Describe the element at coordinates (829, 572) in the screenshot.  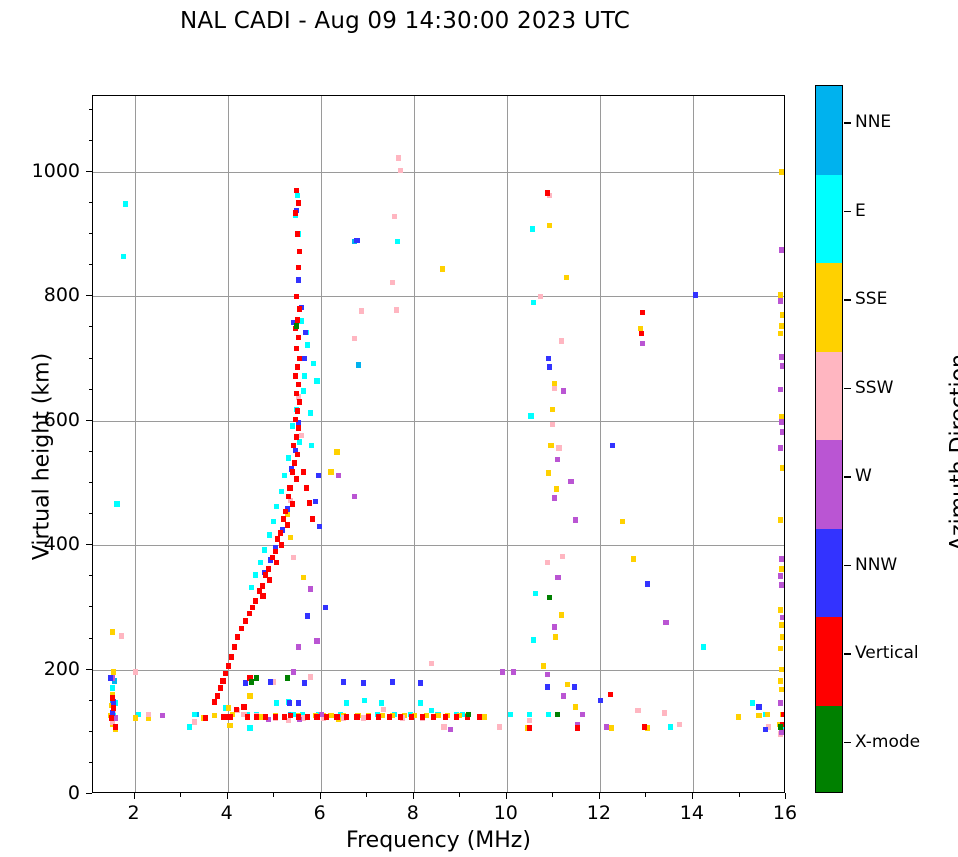
I see `colorbar-band-nnw` at that location.